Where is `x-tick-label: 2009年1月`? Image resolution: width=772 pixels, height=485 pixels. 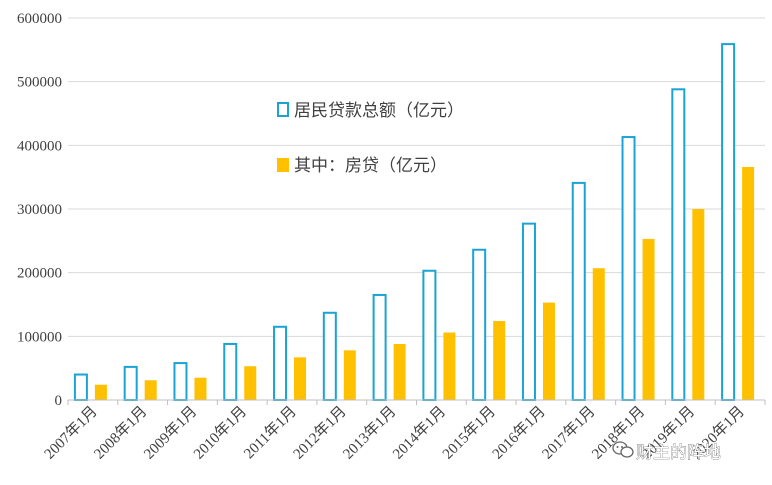 x-tick-label: 2009年1月 is located at coordinates (171, 433).